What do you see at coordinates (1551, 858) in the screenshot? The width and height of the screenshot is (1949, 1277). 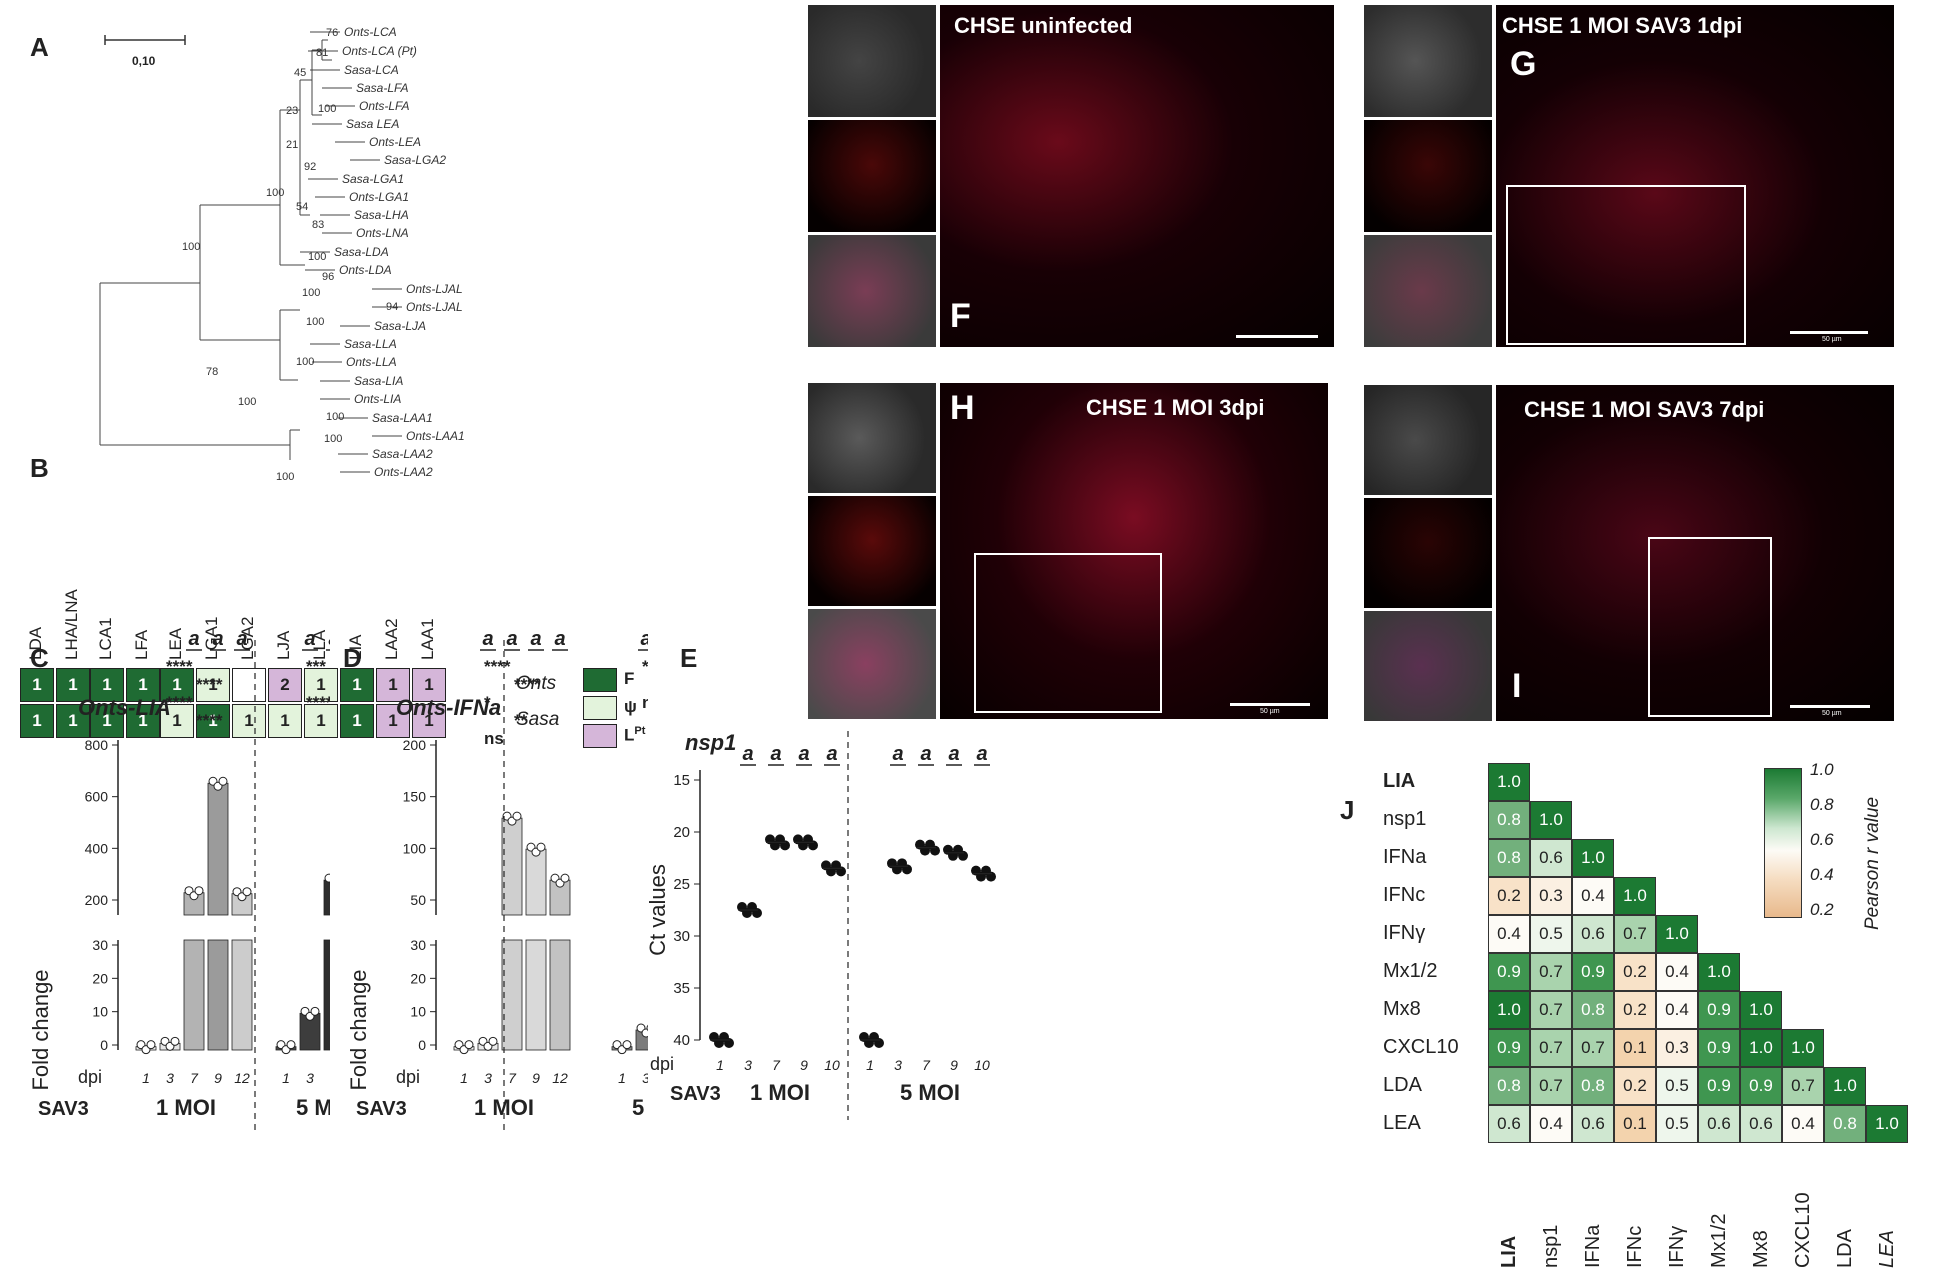 I see `heatmap-cell: 0.6` at bounding box center [1551, 858].